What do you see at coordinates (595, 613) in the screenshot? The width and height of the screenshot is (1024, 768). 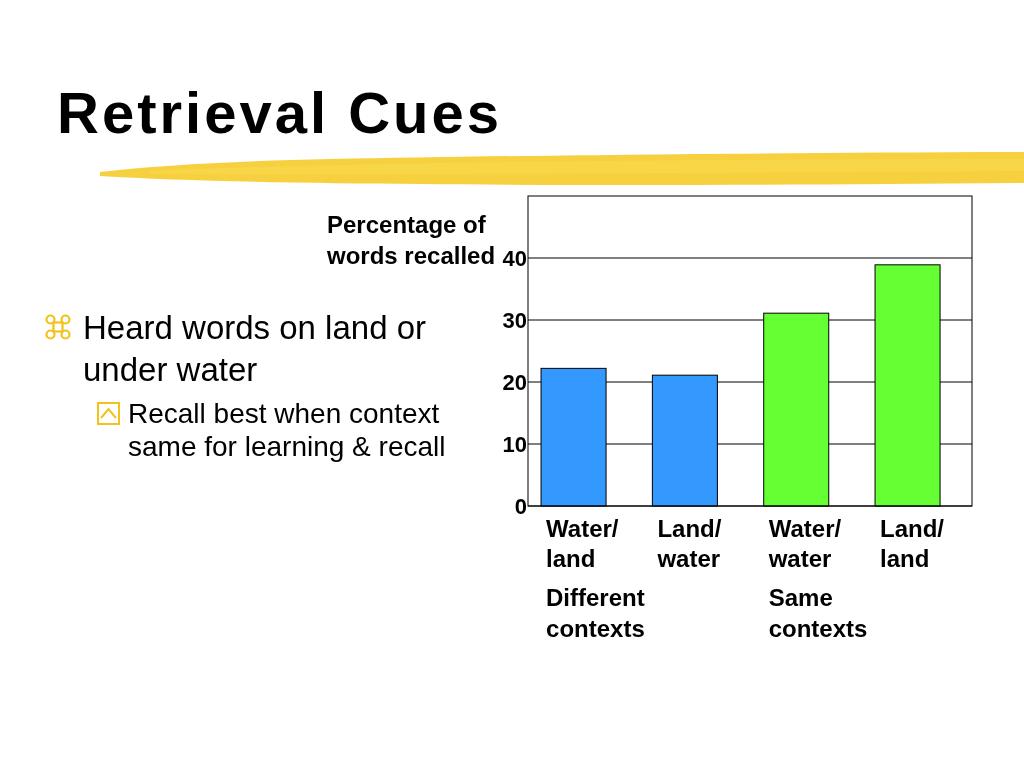 I see `text: Different contexts` at bounding box center [595, 613].